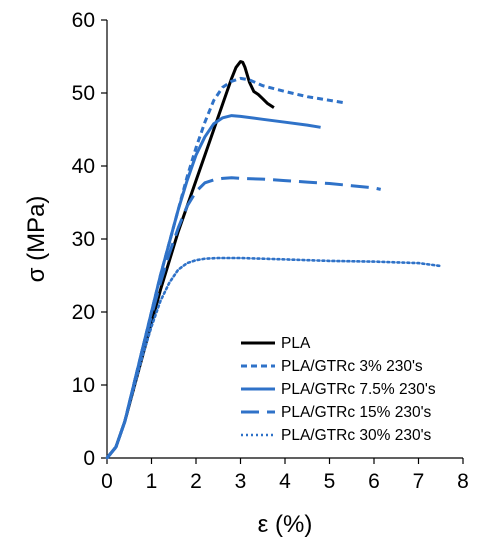 The width and height of the screenshot is (483, 550). Describe the element at coordinates (196, 481) in the screenshot. I see `x-tick-label: 2` at that location.